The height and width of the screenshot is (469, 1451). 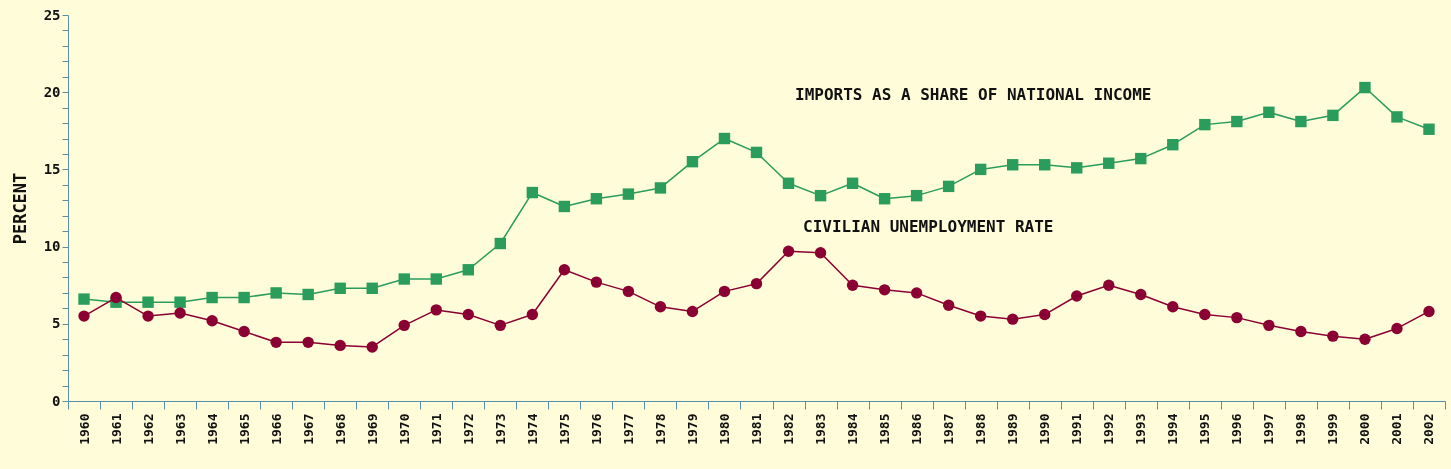 What do you see at coordinates (212, 429) in the screenshot?
I see `x-tick-label: 1964` at bounding box center [212, 429].